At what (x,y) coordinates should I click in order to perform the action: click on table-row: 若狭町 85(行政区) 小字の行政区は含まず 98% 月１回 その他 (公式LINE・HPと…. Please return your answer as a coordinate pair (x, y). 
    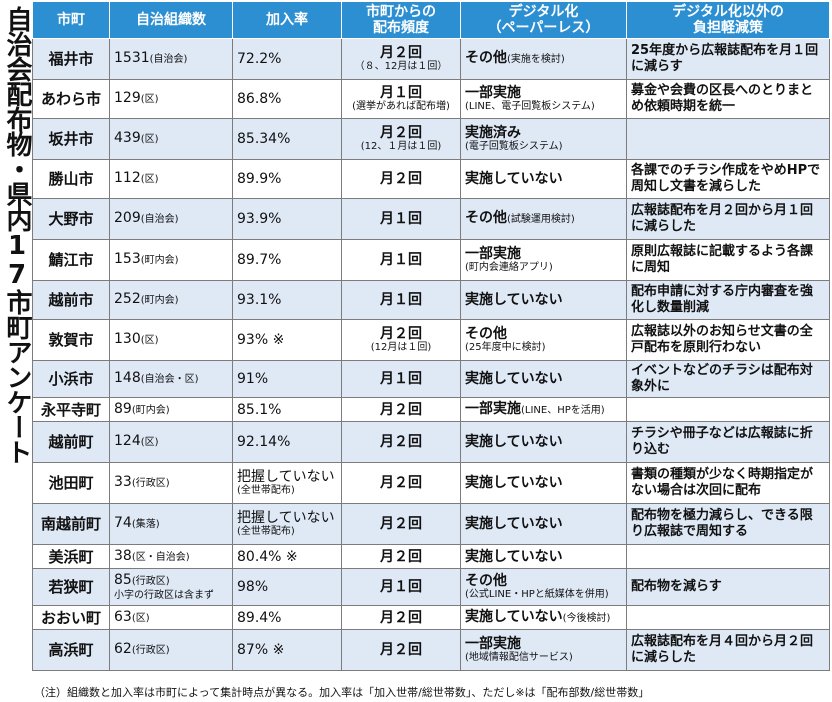
    Looking at the image, I should click on (431, 587).